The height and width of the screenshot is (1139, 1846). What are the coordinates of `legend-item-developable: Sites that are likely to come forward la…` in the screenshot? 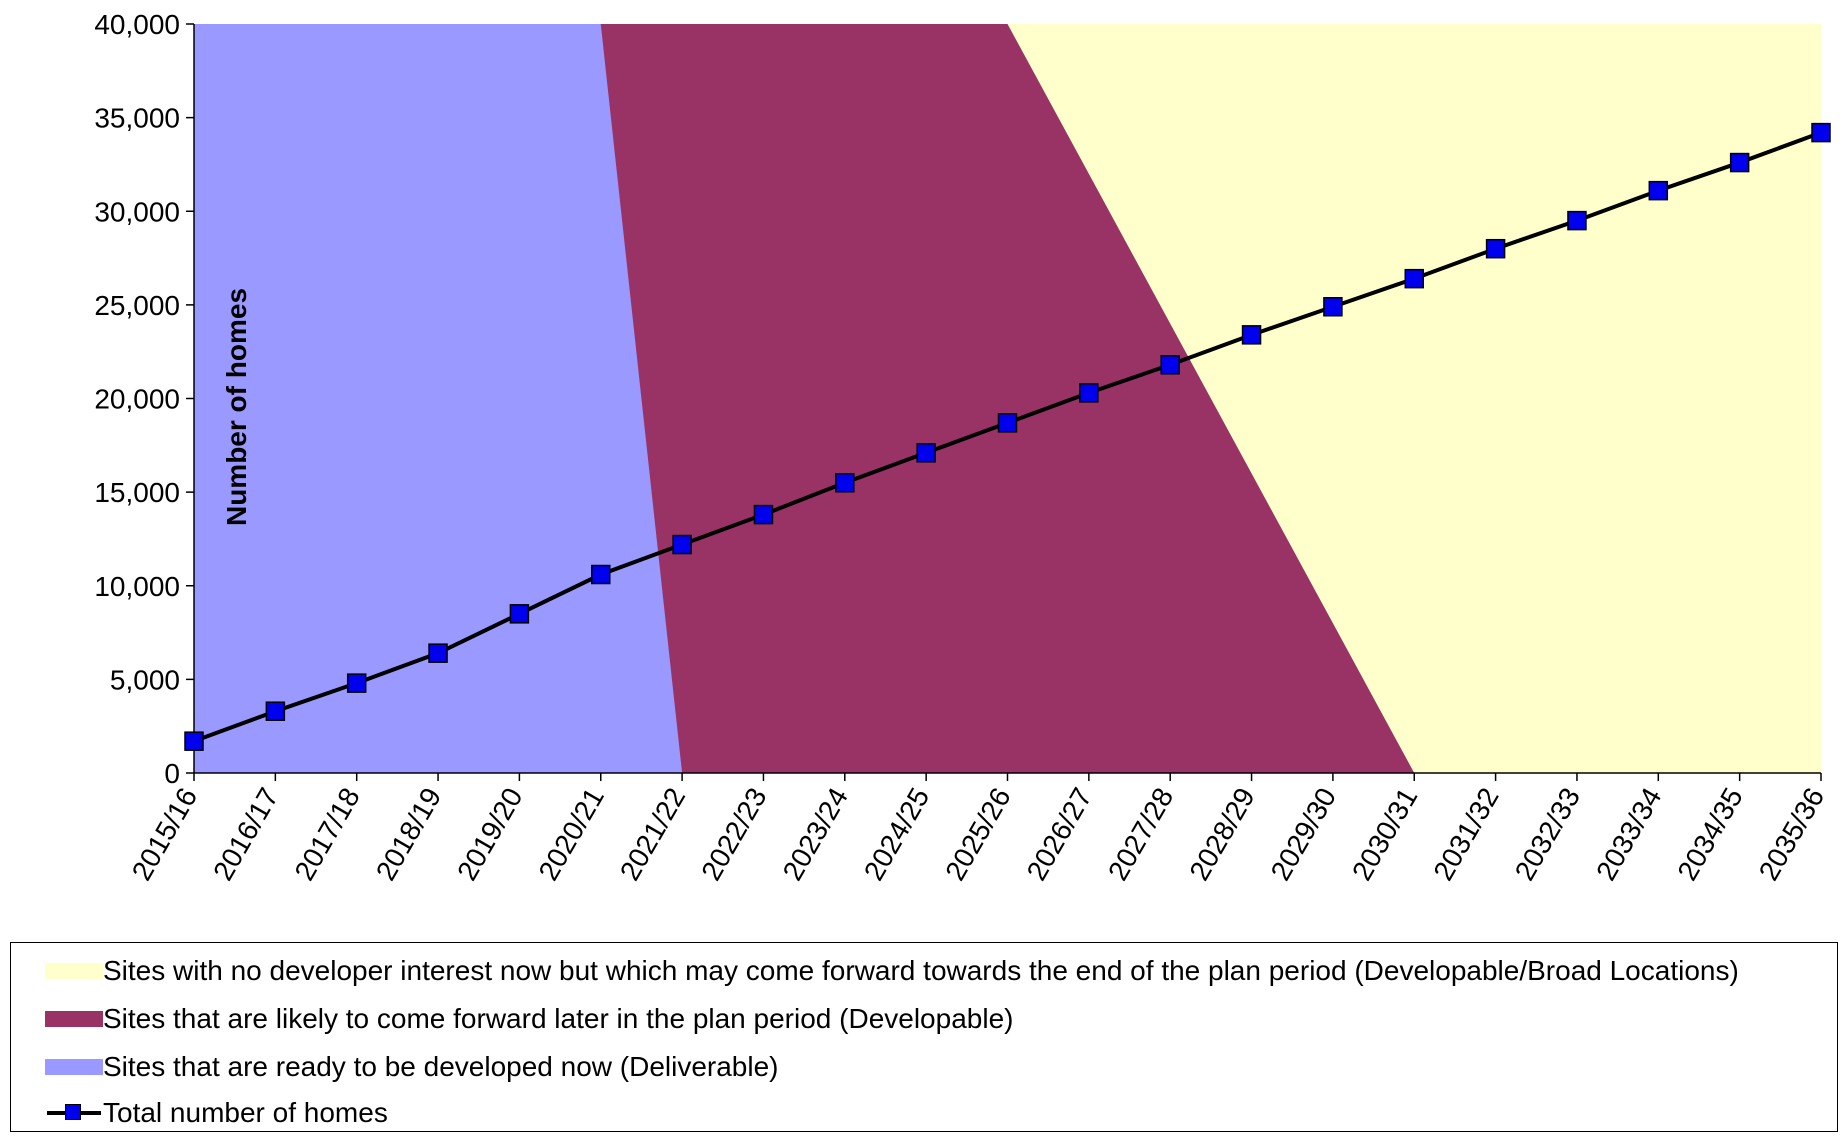 It's located at (529, 1019).